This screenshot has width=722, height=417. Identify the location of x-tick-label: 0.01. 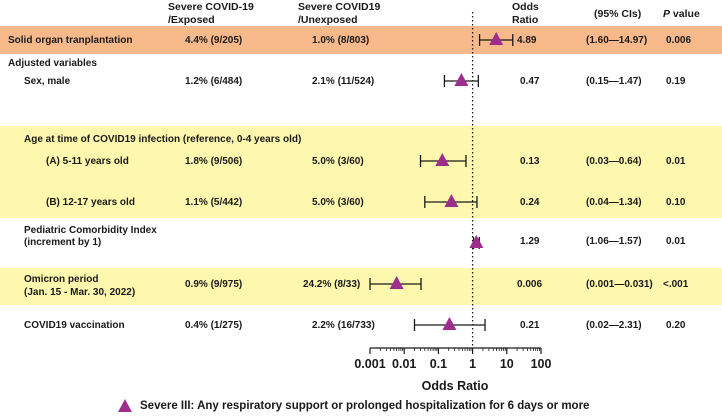
(404, 364).